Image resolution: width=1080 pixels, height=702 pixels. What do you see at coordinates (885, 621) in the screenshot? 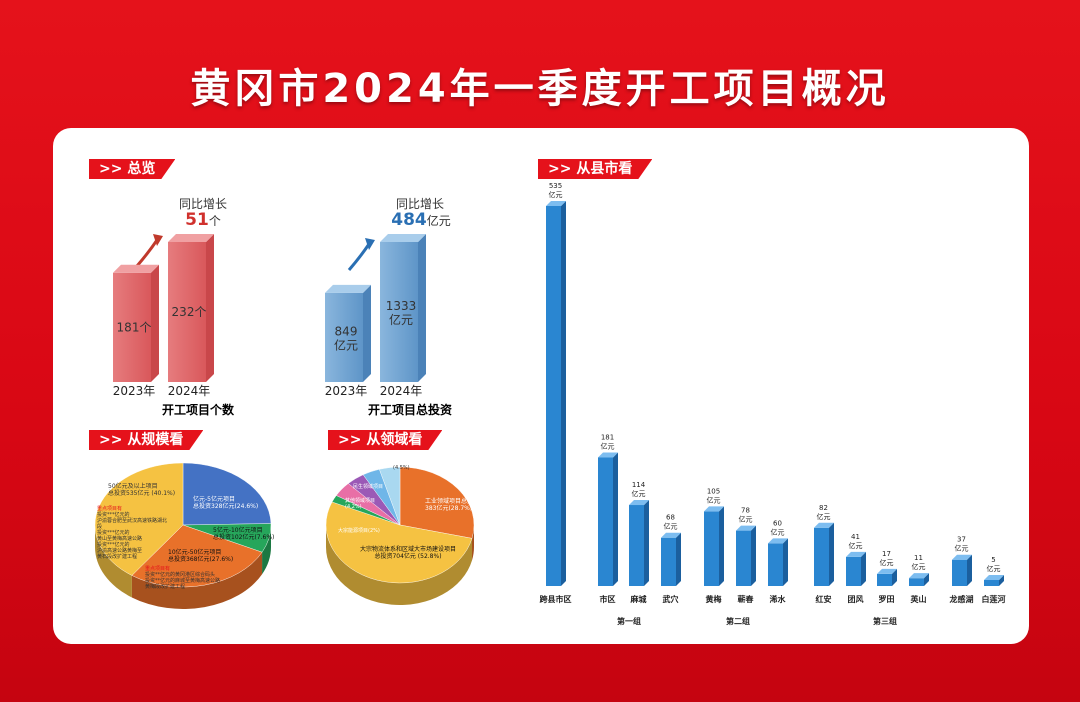
I see `county-group-label-2: 第三组` at bounding box center [885, 621].